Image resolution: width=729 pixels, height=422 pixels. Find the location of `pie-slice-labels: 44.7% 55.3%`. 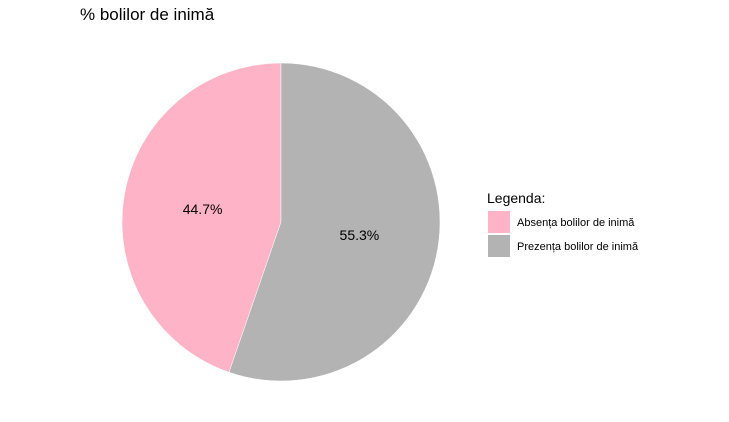

pie-slice-labels: 44.7% 55.3% is located at coordinates (281, 222).